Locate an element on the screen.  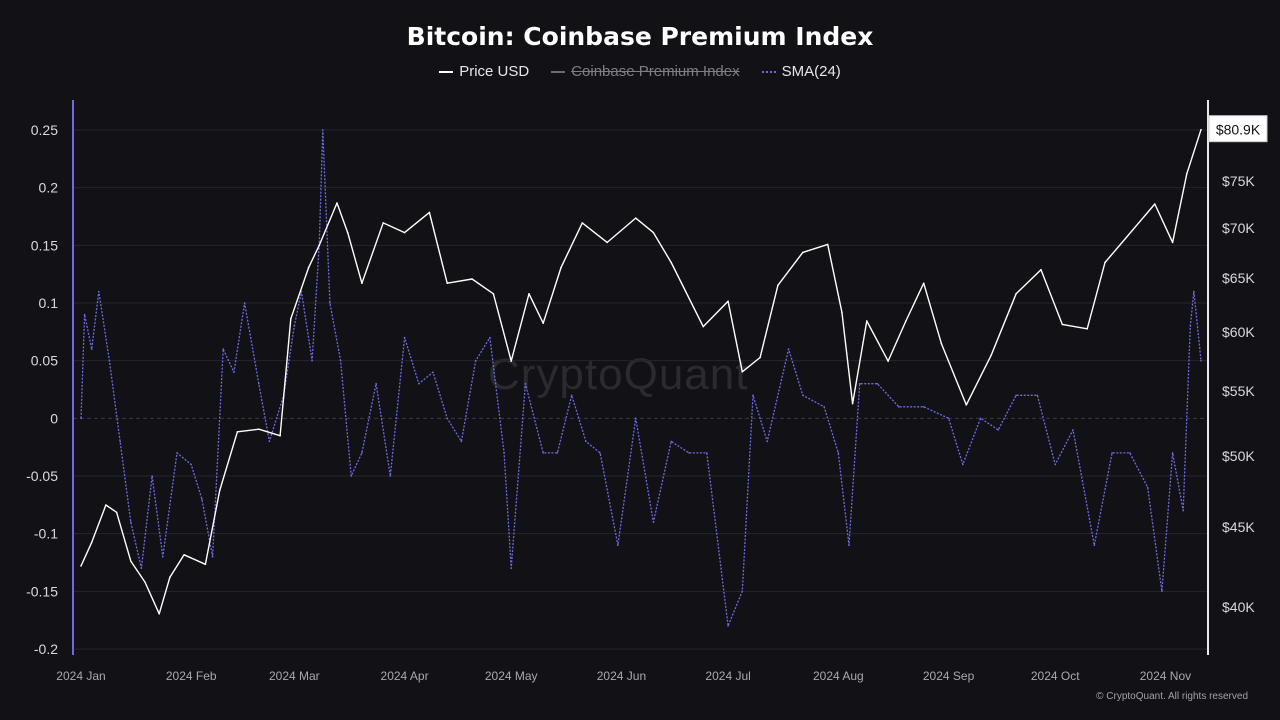
legend-item-price: Price USD is located at coordinates (484, 71).